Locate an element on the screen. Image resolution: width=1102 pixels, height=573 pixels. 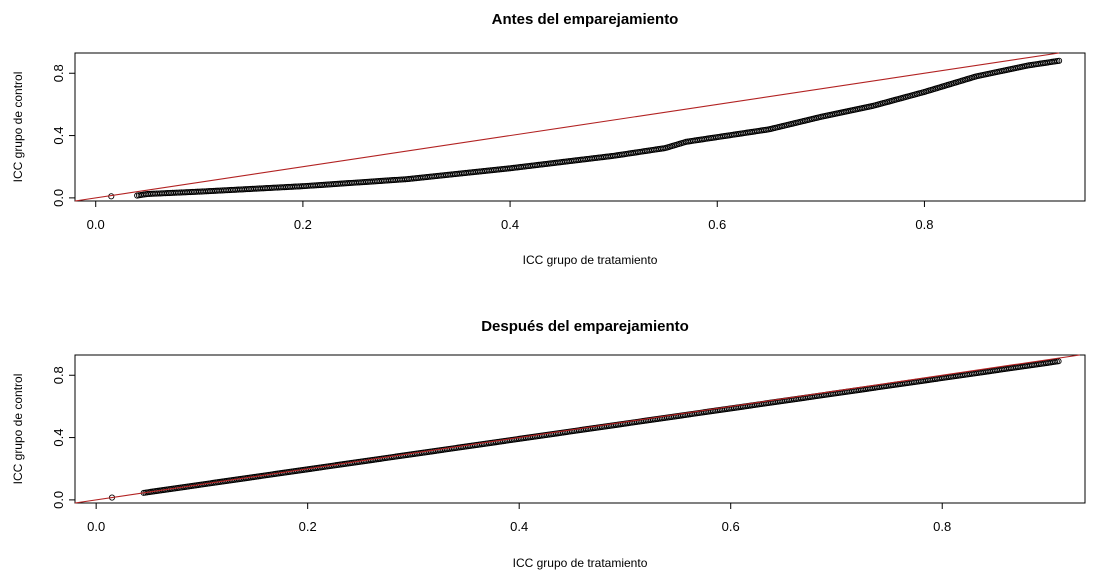
data-point is located at coordinates (1059, 60).